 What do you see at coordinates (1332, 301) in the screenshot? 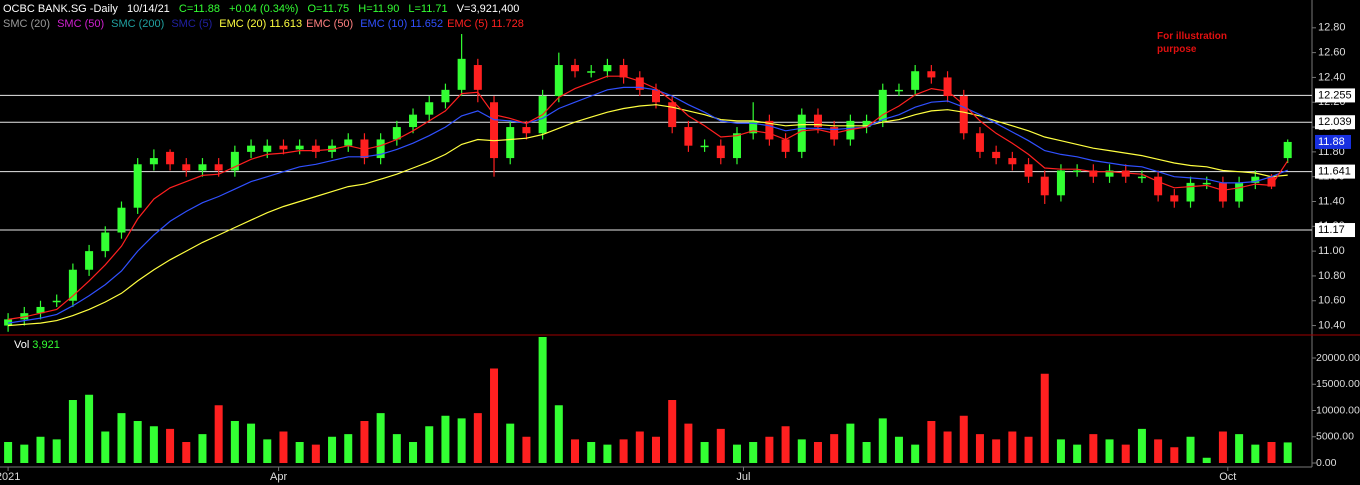
I see `y-tick-label: 10.60` at bounding box center [1332, 301].